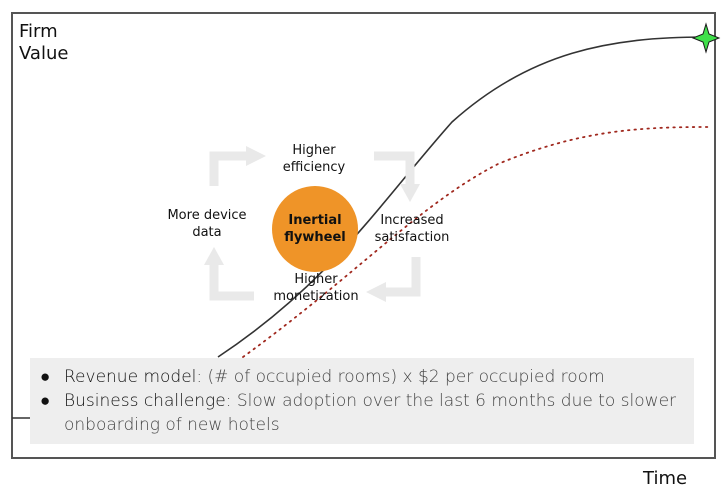 This screenshot has width=728, height=494. I want to click on green-star-icon, so click(706, 38).